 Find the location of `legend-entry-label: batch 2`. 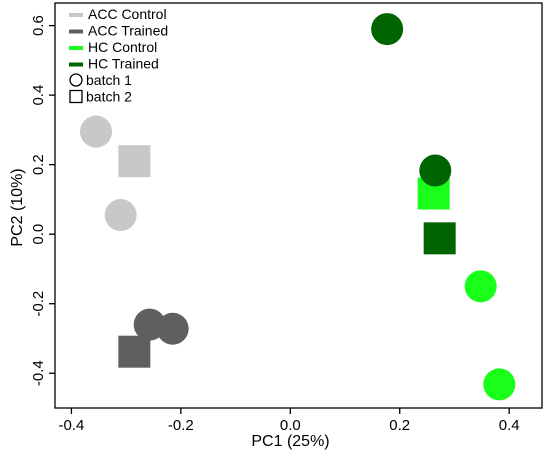

legend-entry-label: batch 2 is located at coordinates (109, 97).